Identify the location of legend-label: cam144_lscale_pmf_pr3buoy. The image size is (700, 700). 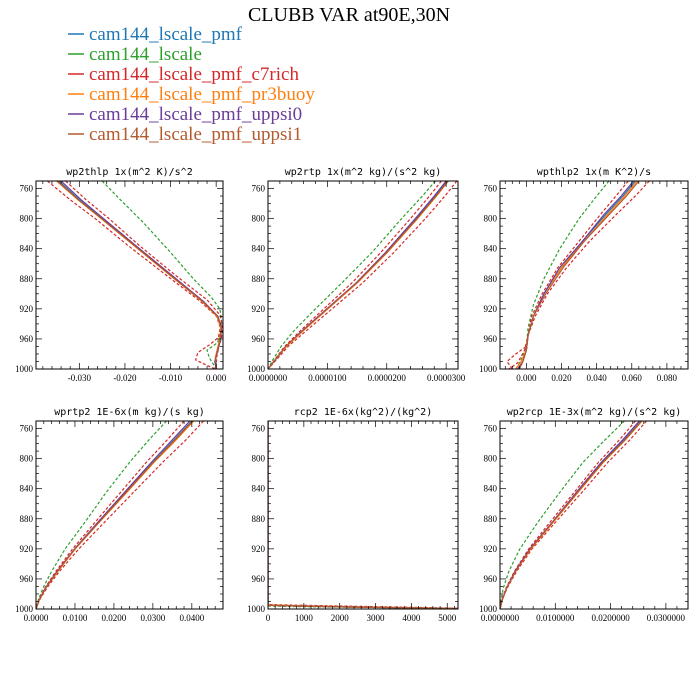
(202, 94).